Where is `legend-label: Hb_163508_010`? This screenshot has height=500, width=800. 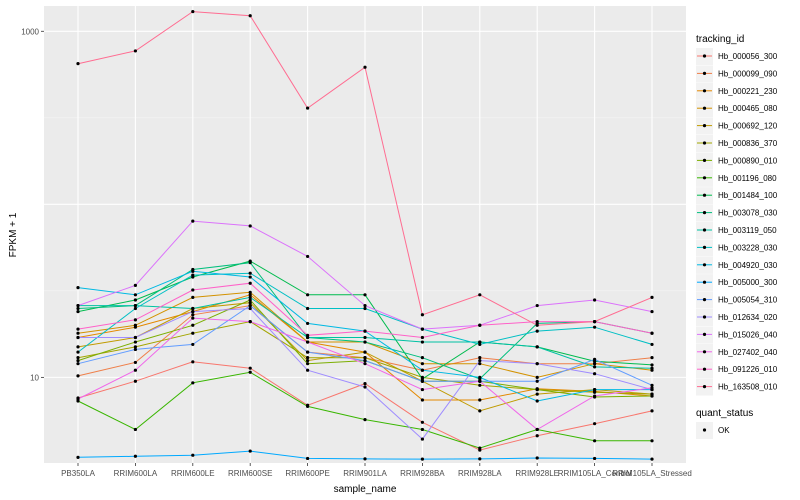
legend-label: Hb_163508_010 is located at coordinates (748, 387).